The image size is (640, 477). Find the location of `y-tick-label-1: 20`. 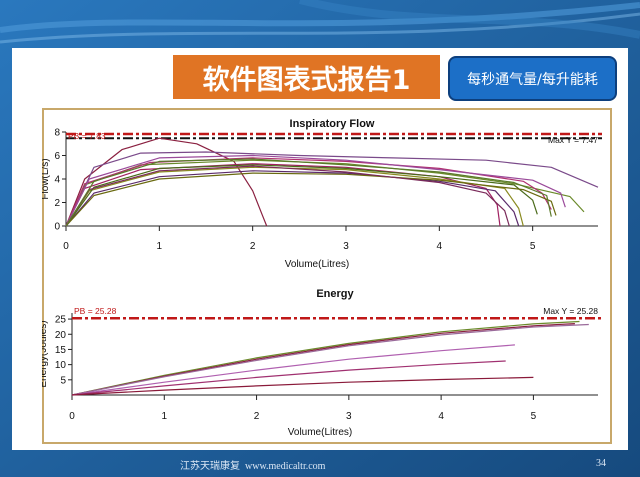

y-tick-label-1: 20 is located at coordinates (61, 335).